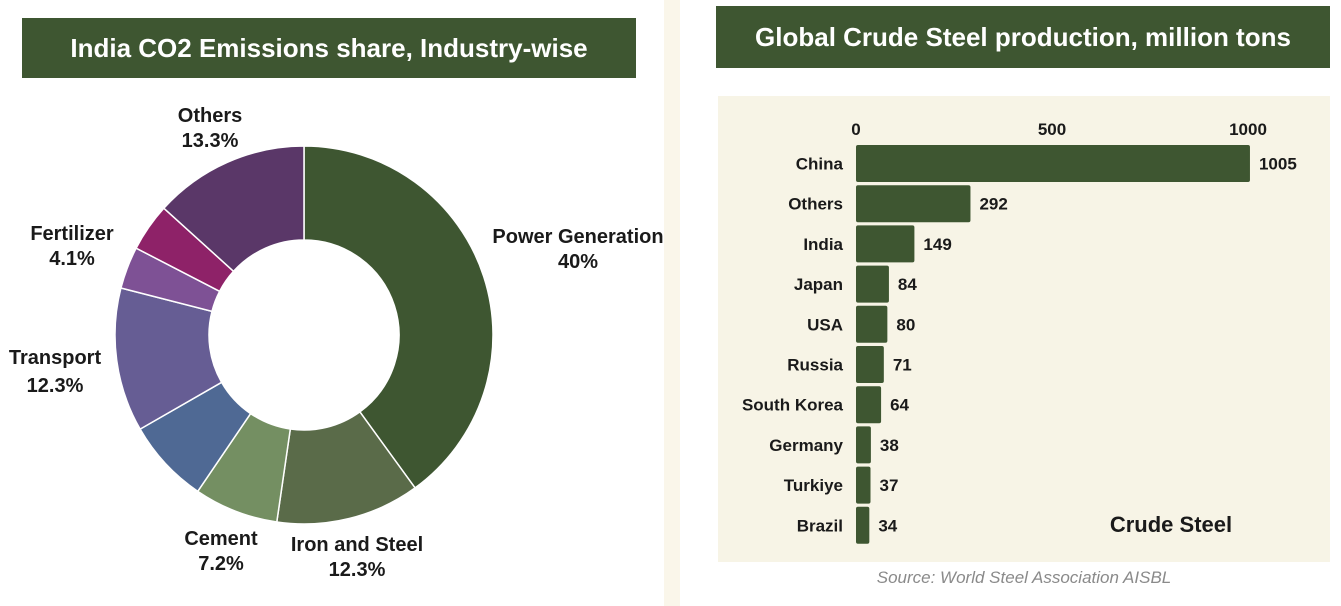  Describe the element at coordinates (872, 324) in the screenshot. I see `bar-usa` at that location.